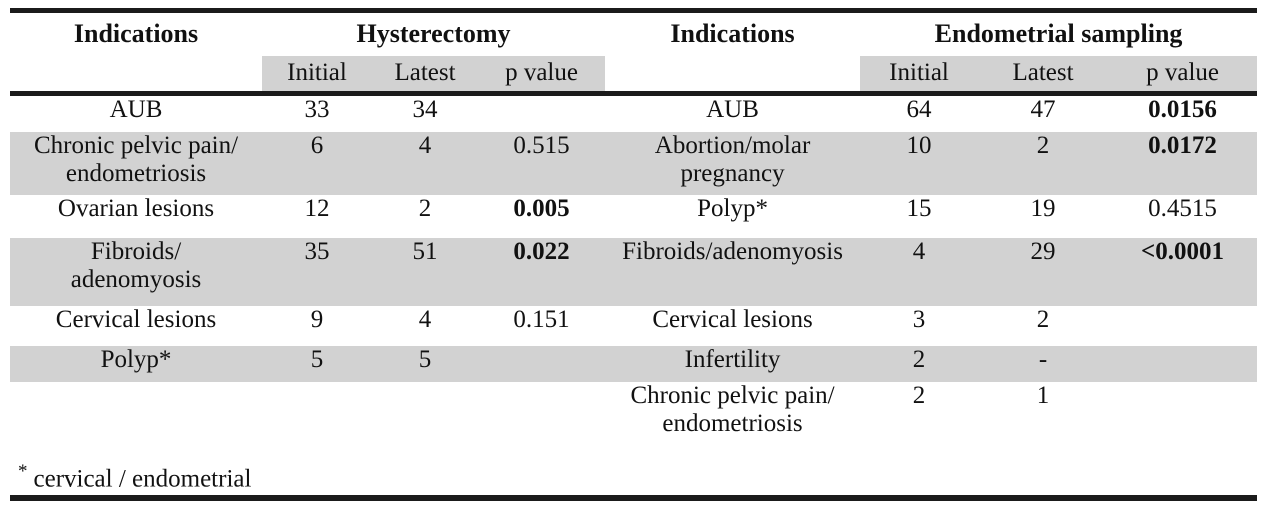 This screenshot has width=1275, height=519. What do you see at coordinates (136, 163) in the screenshot?
I see `left-indication-cell: Chronic pelvic pain/ endometriosis` at bounding box center [136, 163].